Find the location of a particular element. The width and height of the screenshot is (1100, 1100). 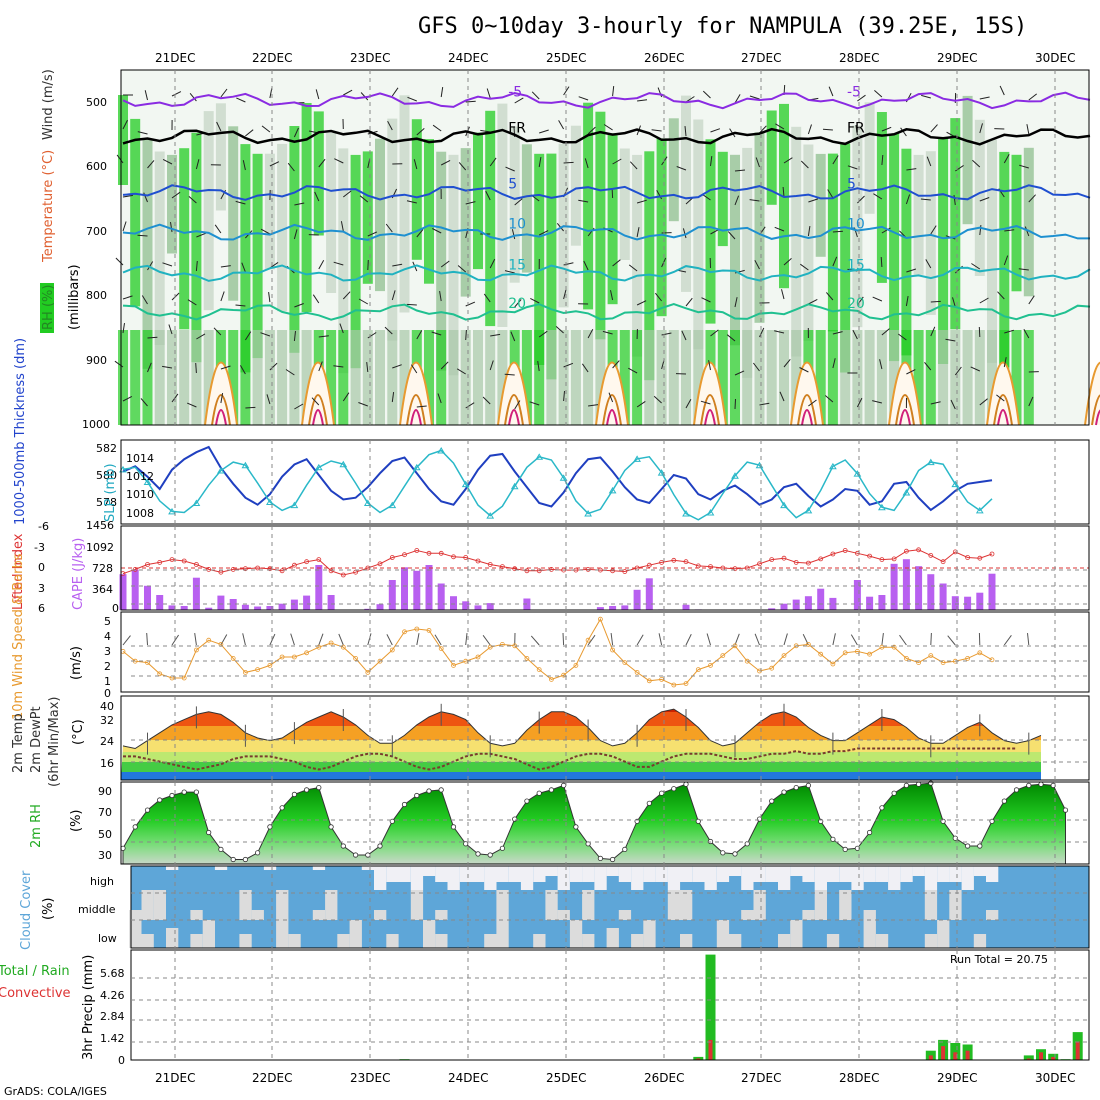

wind-axis-label: 10m Wind Speed & Barbs is located at coordinates (18, 636).